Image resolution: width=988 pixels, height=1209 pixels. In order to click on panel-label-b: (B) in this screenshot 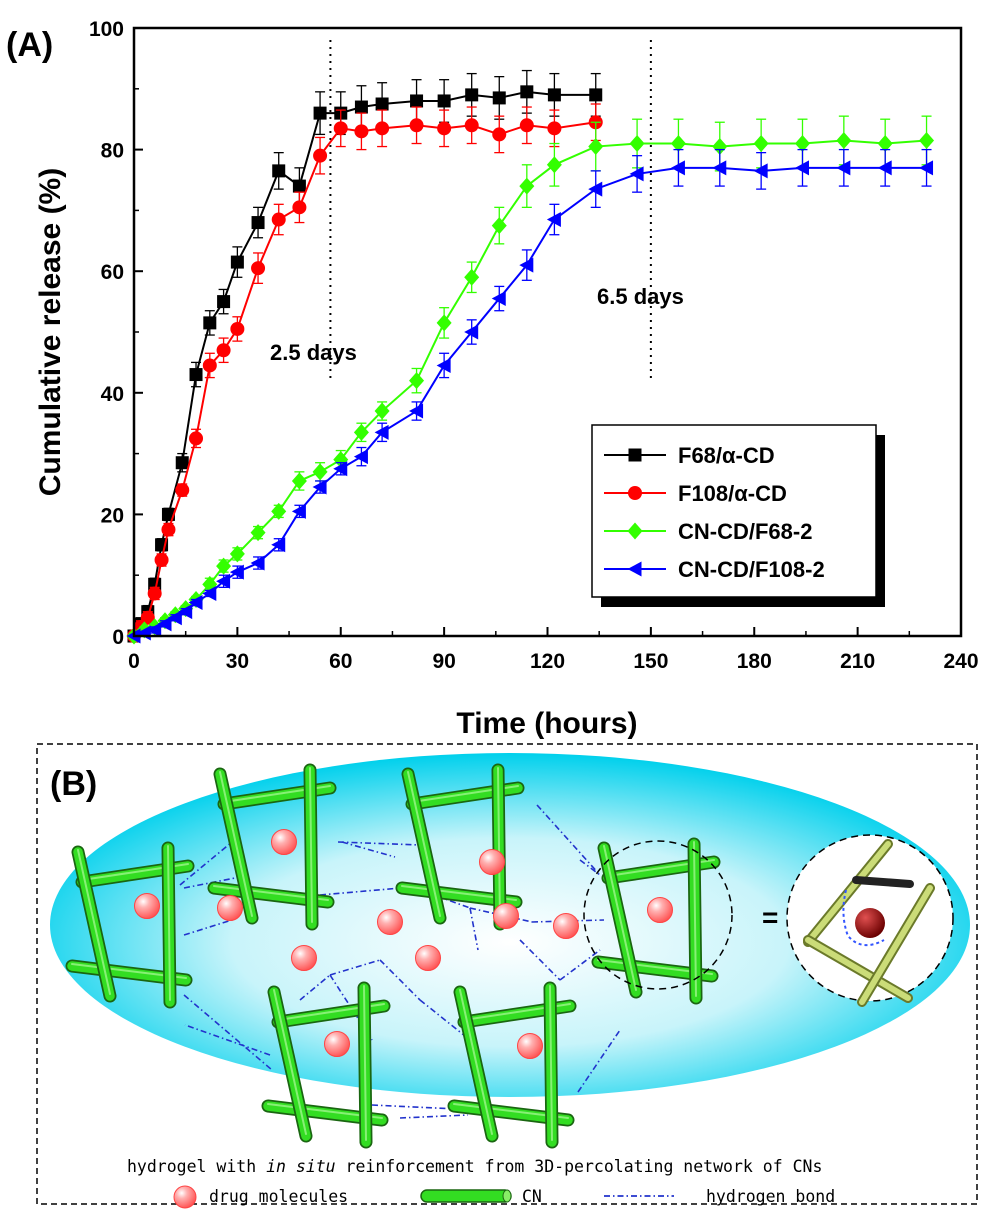, I will do `click(73, 784)`.